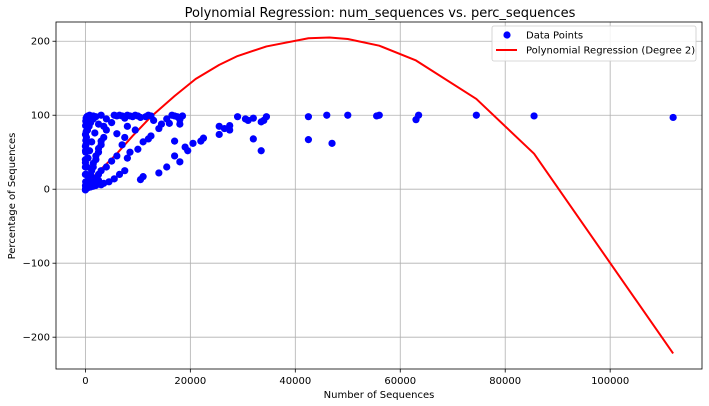 This screenshot has width=709, height=406. Describe the element at coordinates (295, 381) in the screenshot. I see `x-tick-label: 40000` at that location.